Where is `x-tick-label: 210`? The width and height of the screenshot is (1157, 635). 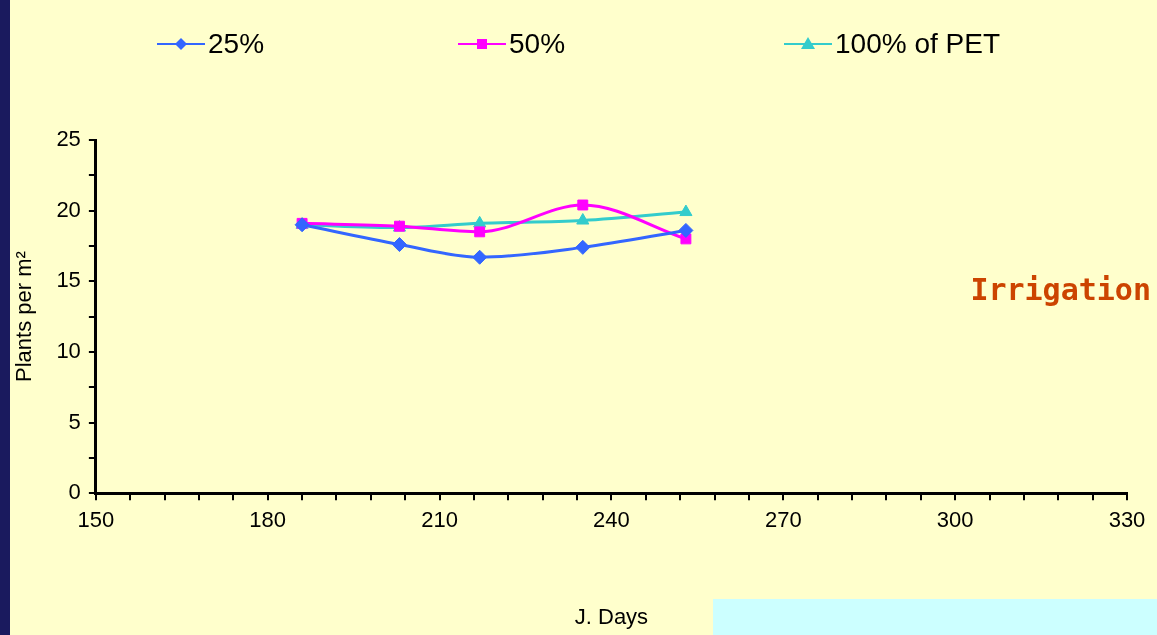 x-tick-label: 210 is located at coordinates (439, 520).